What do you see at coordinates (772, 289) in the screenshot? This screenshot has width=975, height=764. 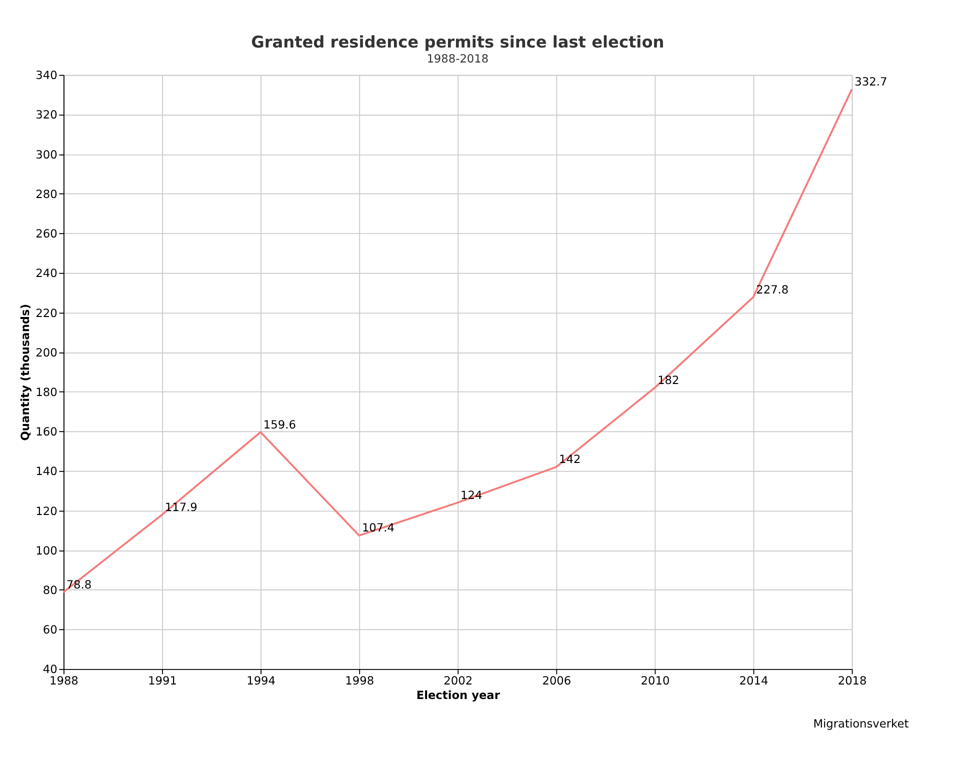 I see `data-label: 227.8` at bounding box center [772, 289].